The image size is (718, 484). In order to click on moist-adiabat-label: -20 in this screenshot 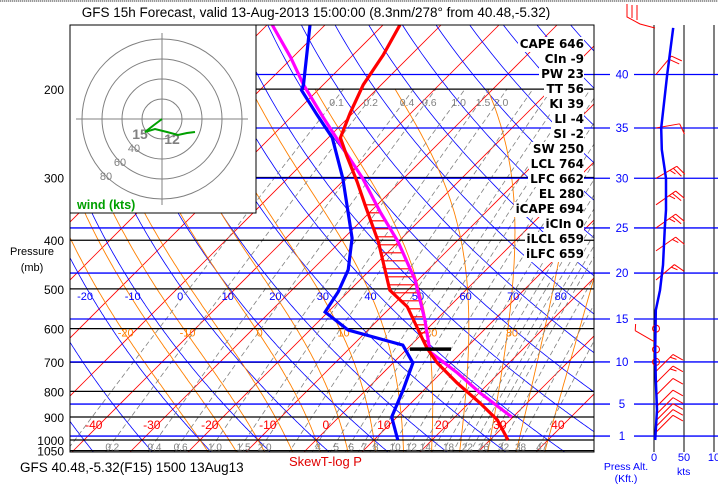, I will do `click(126, 334)`.